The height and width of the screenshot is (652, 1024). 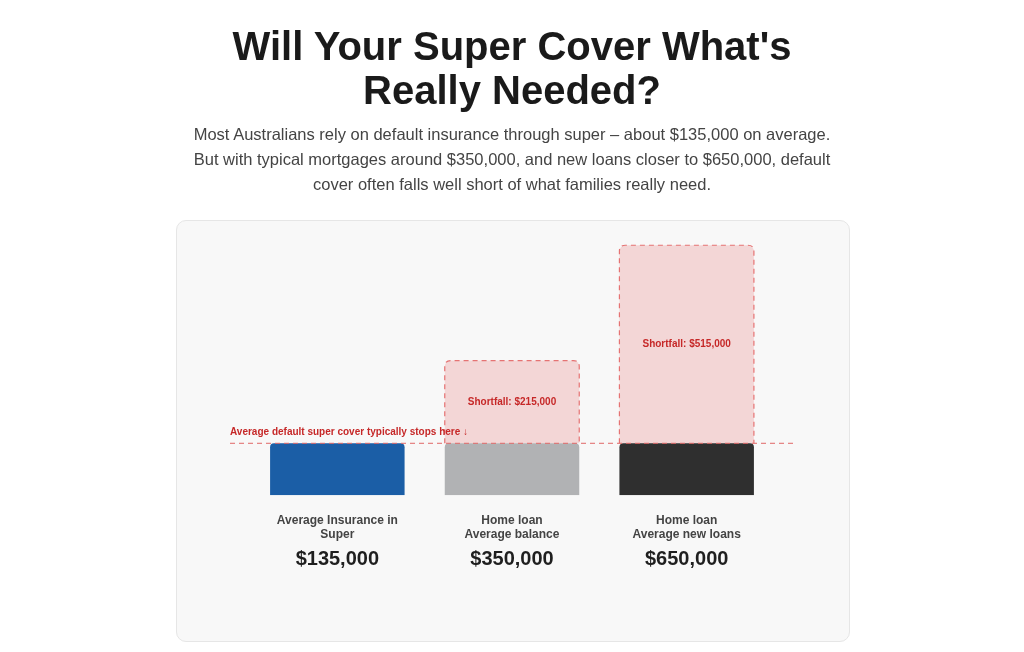 I want to click on data-label: Shortfall: $515,000, so click(x=687, y=344).